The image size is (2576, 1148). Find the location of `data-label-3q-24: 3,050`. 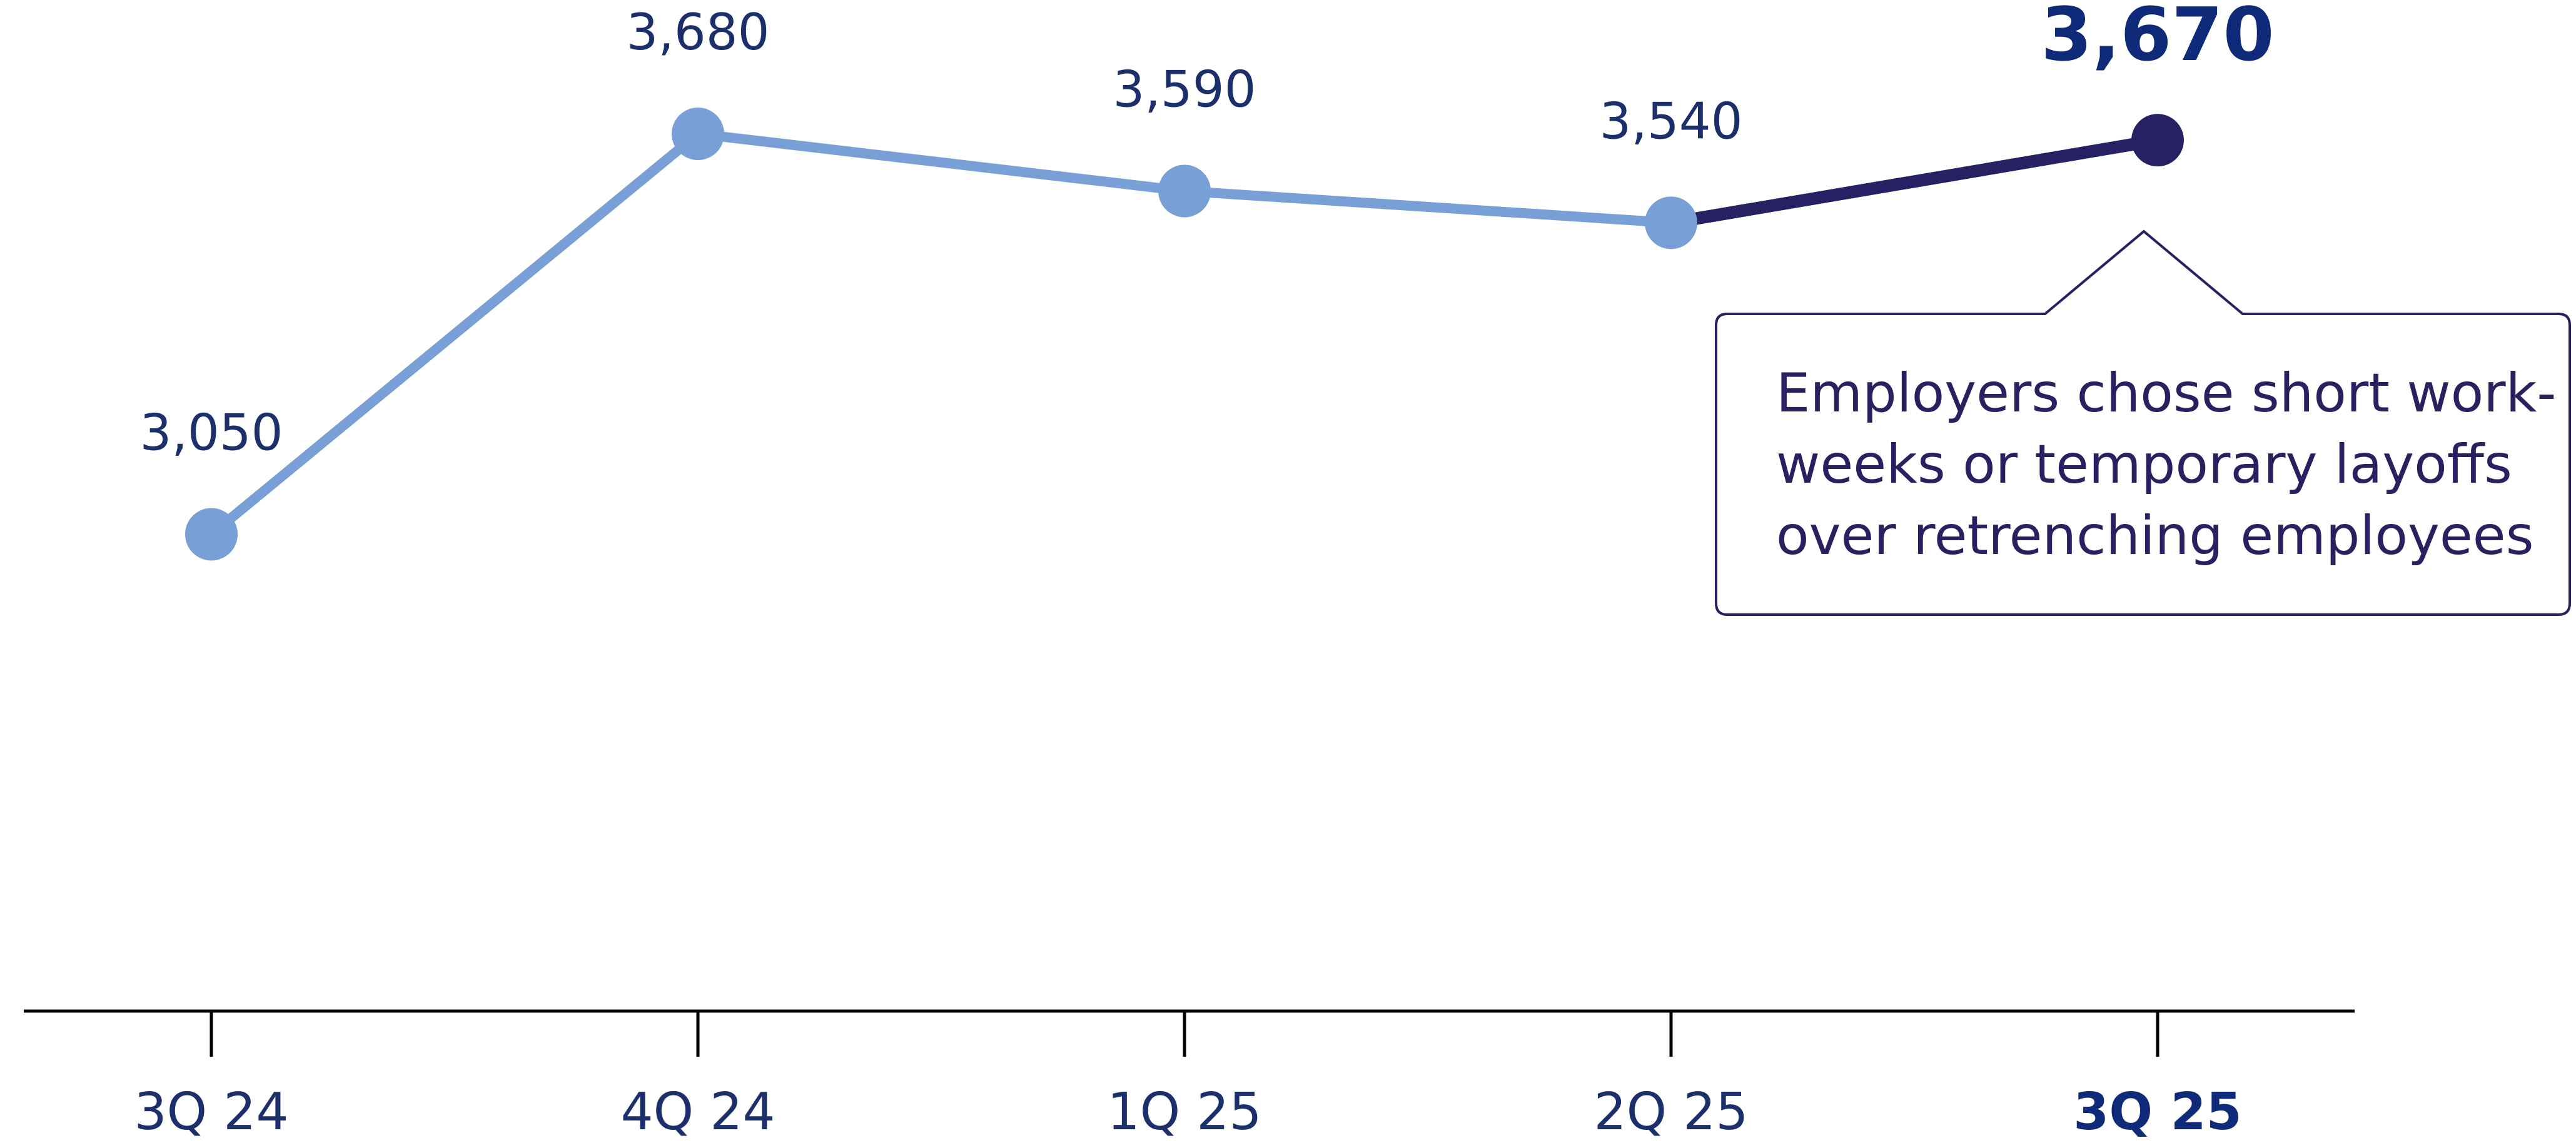

data-label-3q-24: 3,050 is located at coordinates (211, 433).